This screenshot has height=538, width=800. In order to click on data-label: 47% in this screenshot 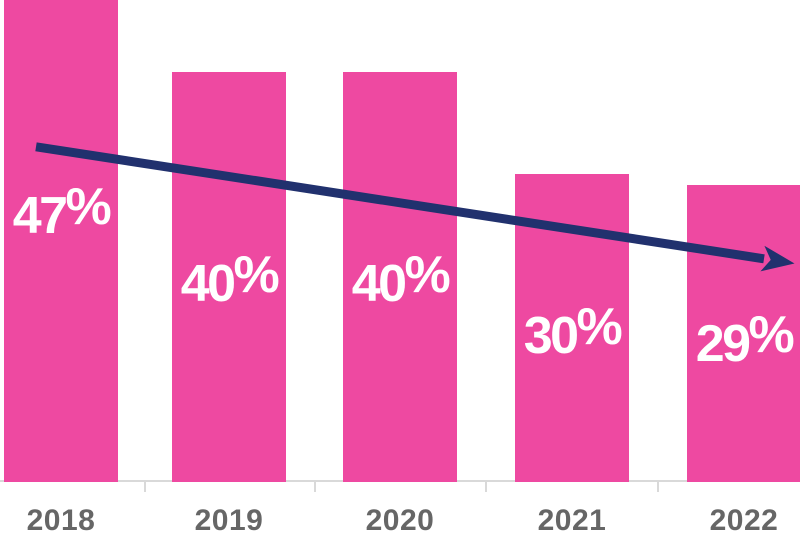, I will do `click(62, 213)`.